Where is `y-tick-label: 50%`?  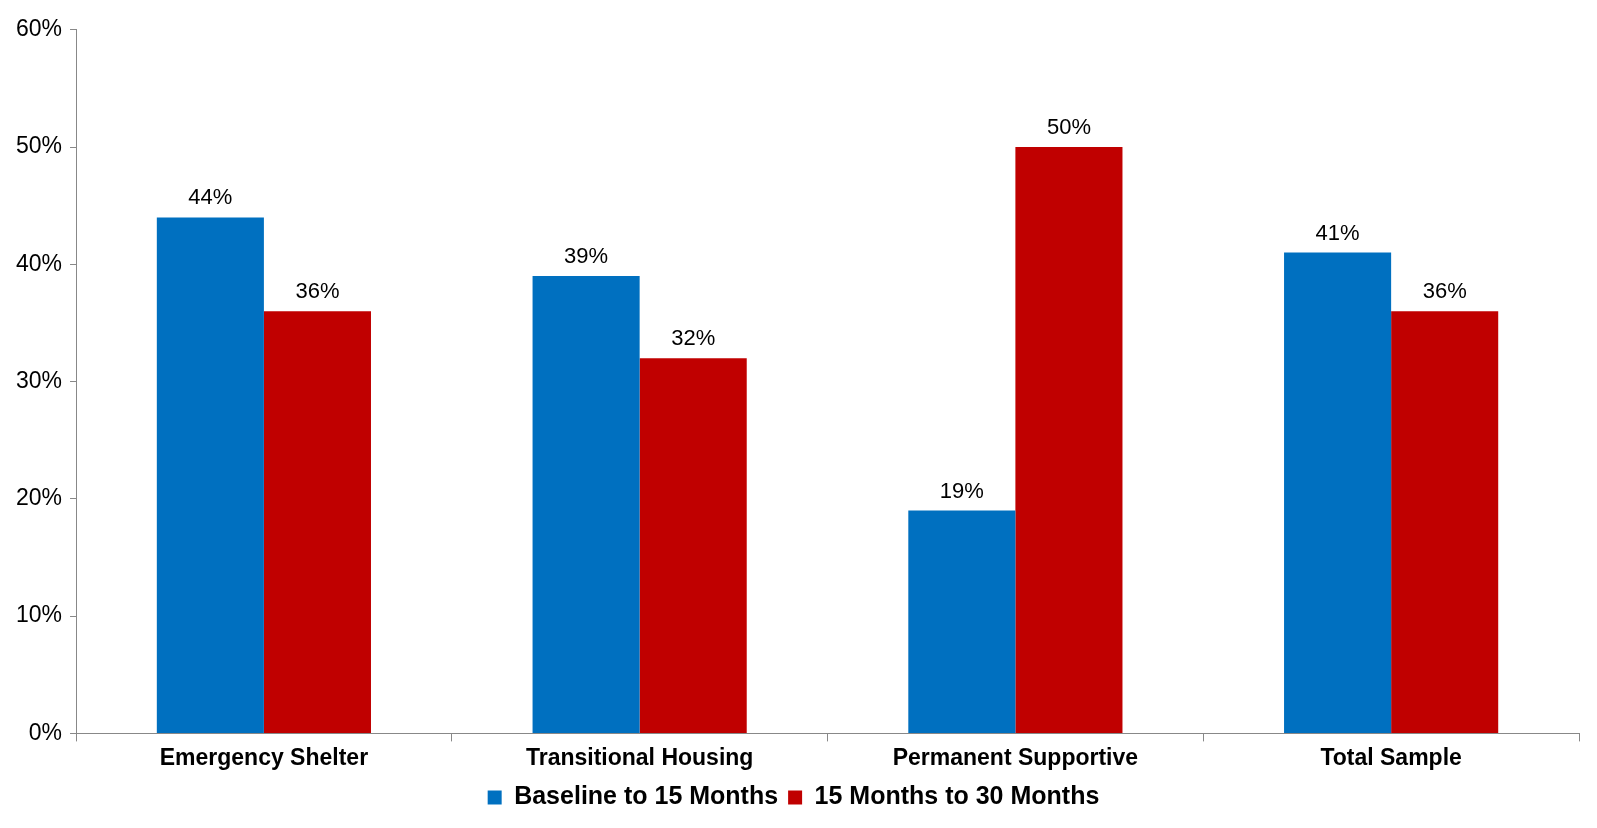 y-tick-label: 50% is located at coordinates (39, 145).